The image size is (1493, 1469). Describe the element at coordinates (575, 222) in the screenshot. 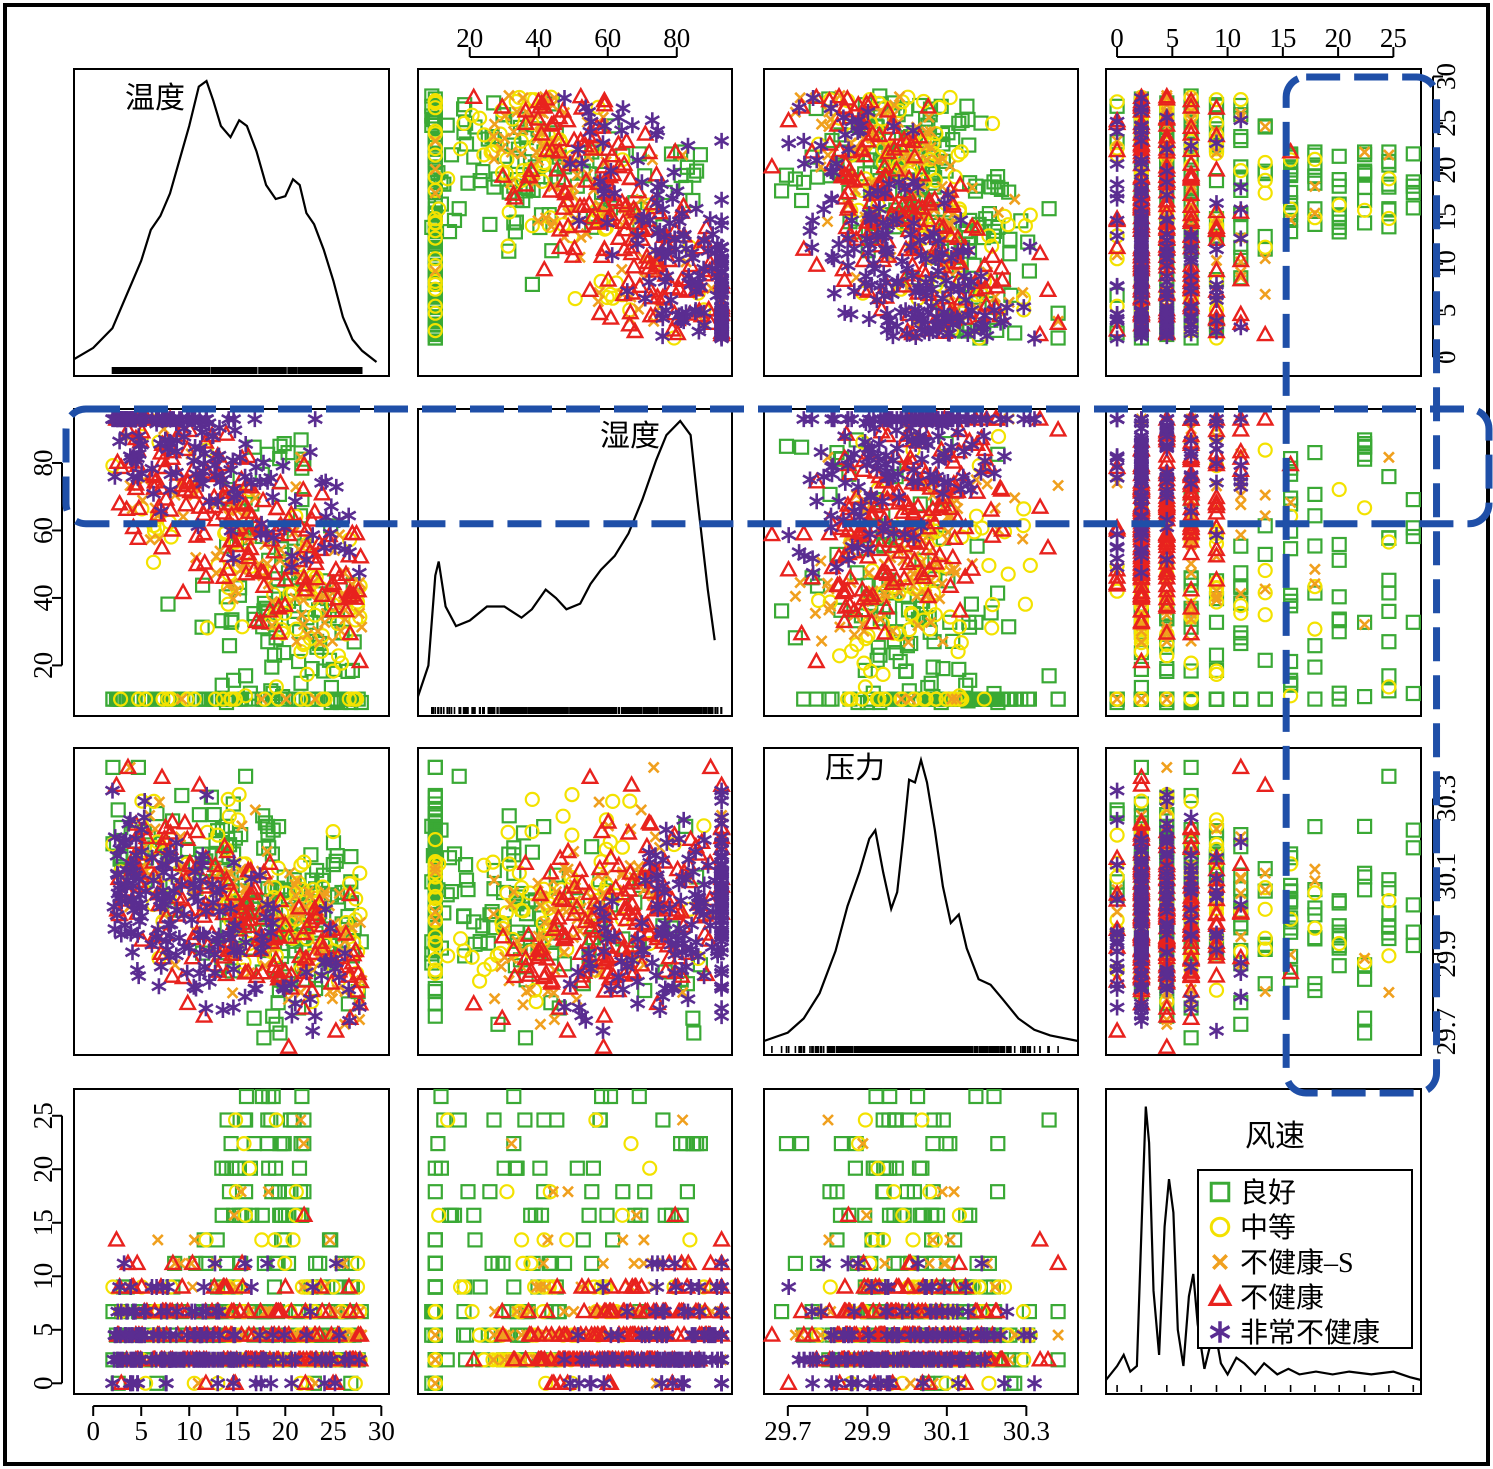

I see `panel-temp-vs-humidity` at that location.